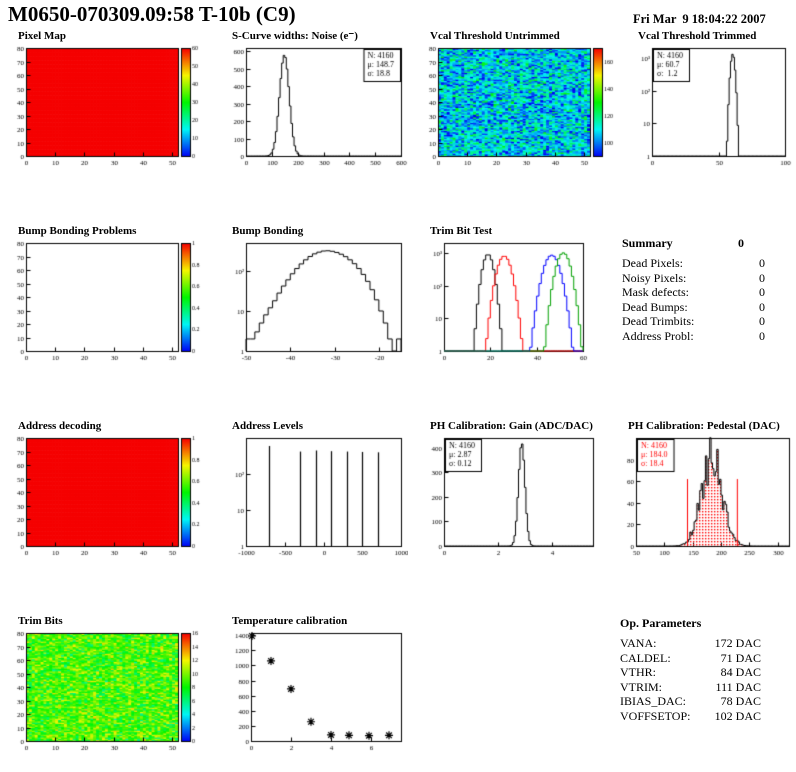 The height and width of the screenshot is (772, 796). I want to click on summary-item-label: Dead Trimbits:, so click(658, 321).